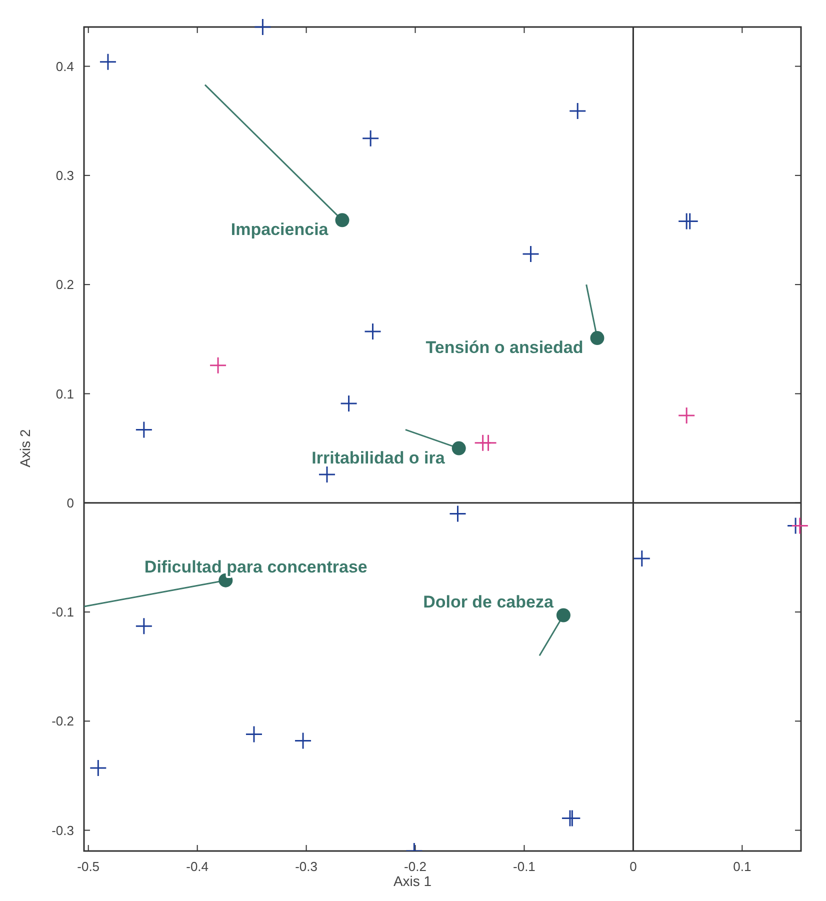 This screenshot has width=826, height=901. Describe the element at coordinates (70, 502) in the screenshot. I see `y-tick-label: 0` at that location.